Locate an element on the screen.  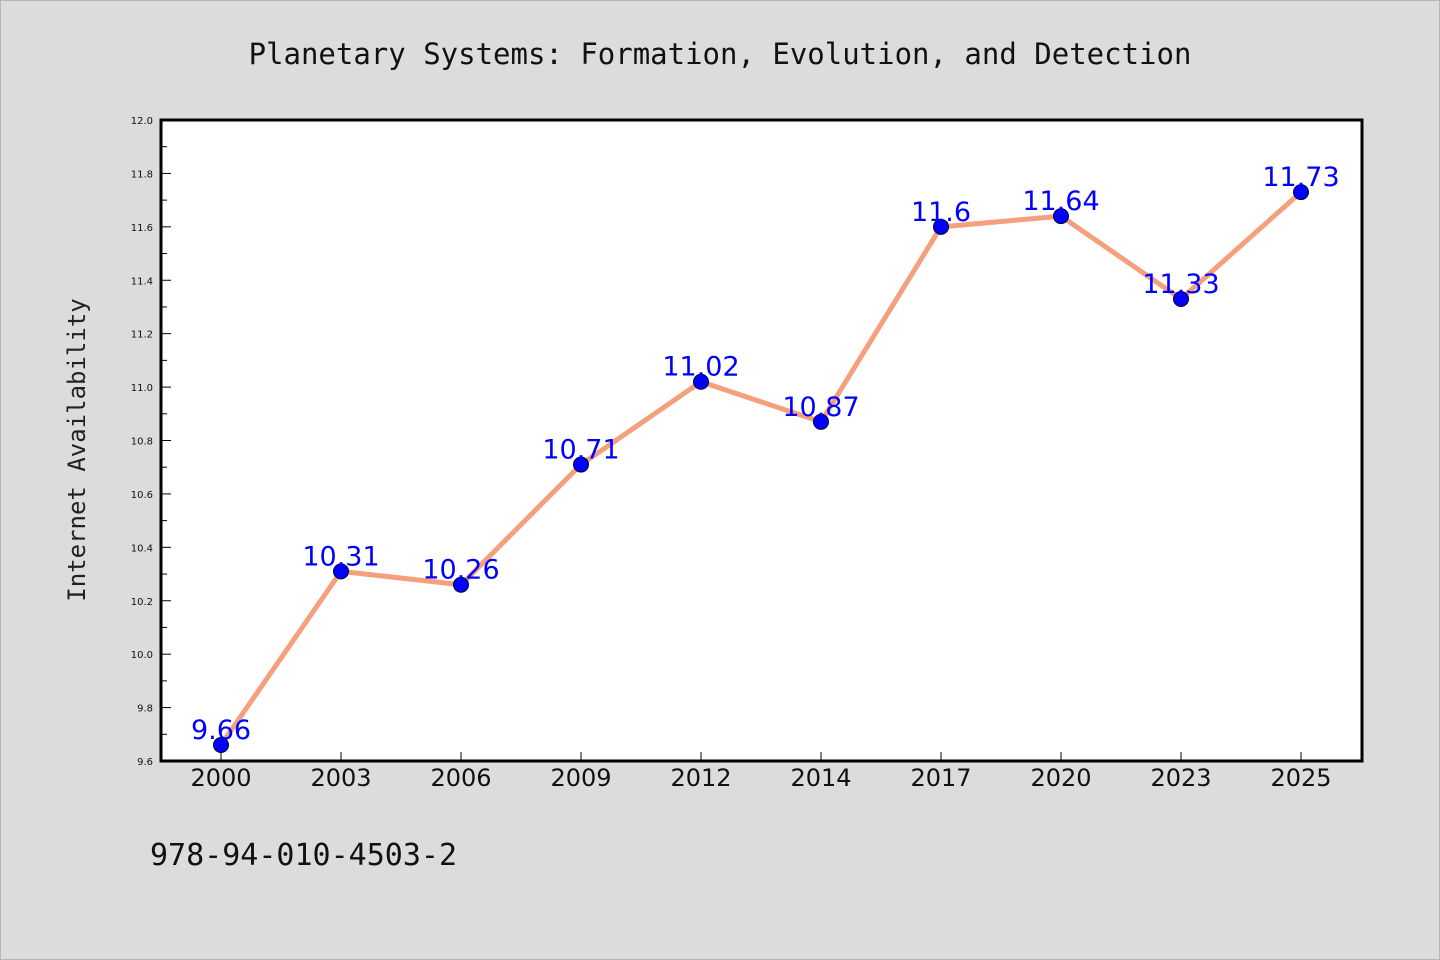
isbn-text: 978-94-010-4503-2 is located at coordinates (303, 855).